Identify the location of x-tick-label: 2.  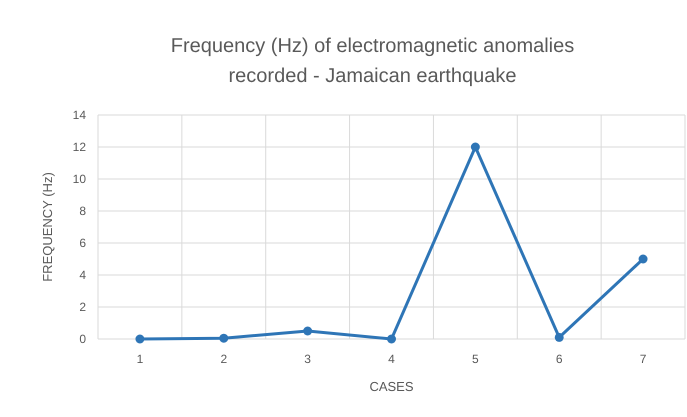
(224, 359).